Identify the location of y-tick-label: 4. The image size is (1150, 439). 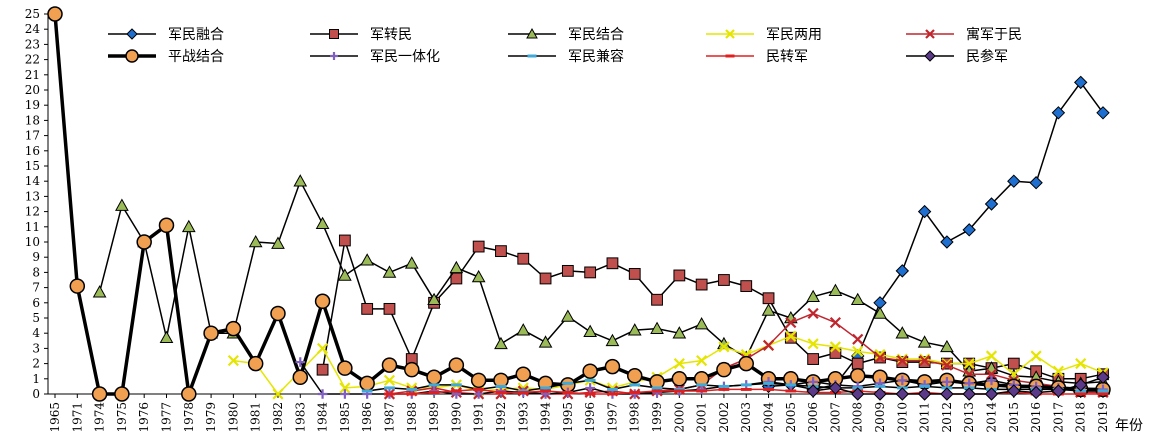
(36, 333).